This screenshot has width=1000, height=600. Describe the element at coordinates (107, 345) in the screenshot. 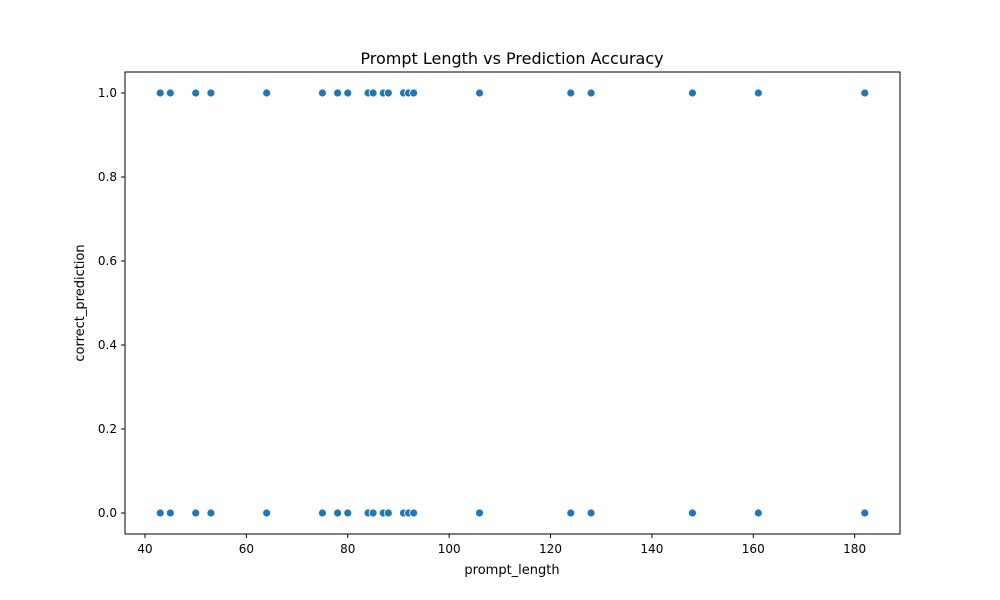

I see `y-tick-label: 0.4` at that location.